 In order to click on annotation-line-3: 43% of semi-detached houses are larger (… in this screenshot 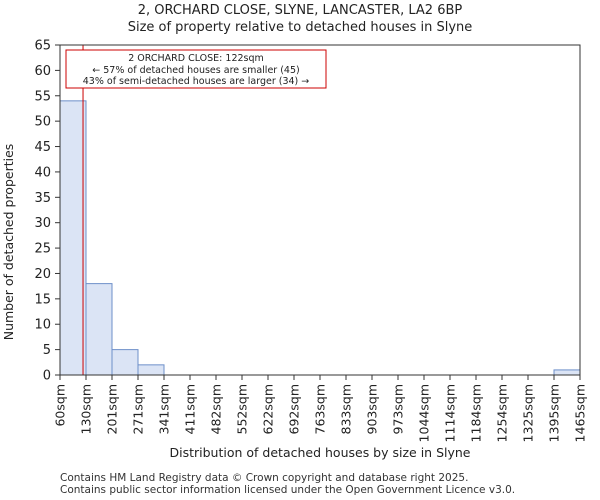, I will do `click(196, 81)`.